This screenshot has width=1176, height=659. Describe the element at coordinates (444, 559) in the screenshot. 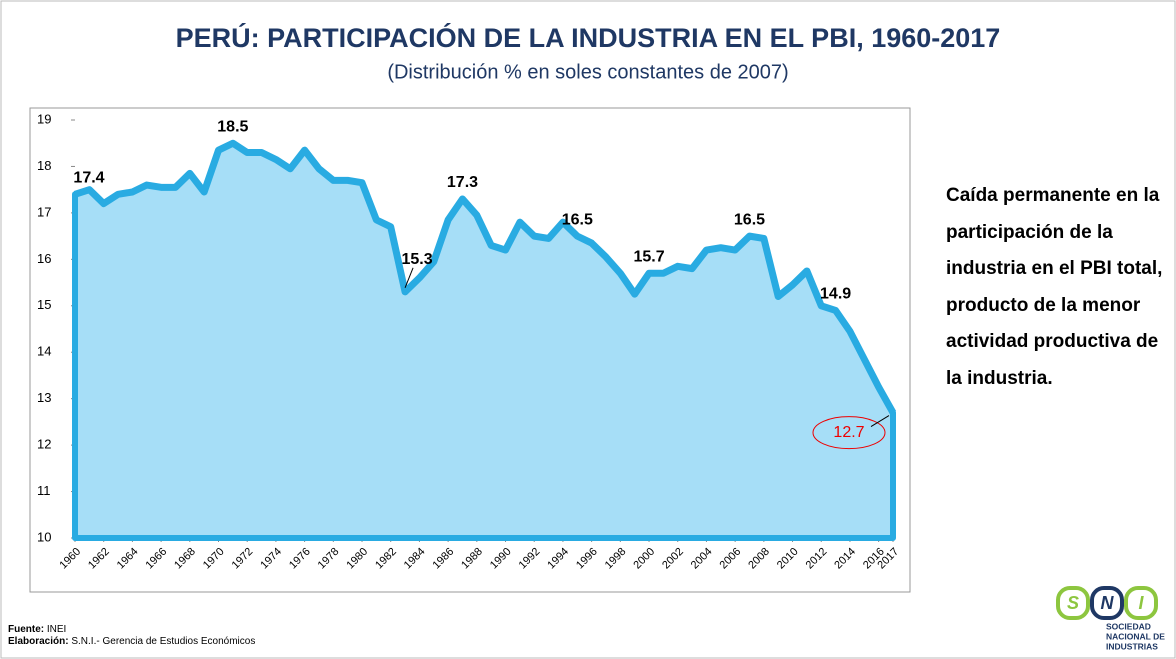

I see `x-tick-label: 1986` at that location.